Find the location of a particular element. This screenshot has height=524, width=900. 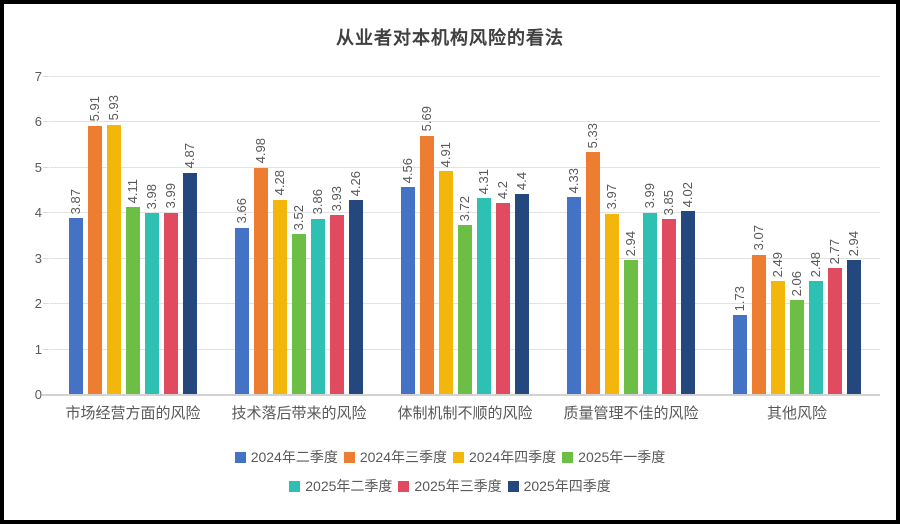

x-axis-line is located at coordinates (461, 395).